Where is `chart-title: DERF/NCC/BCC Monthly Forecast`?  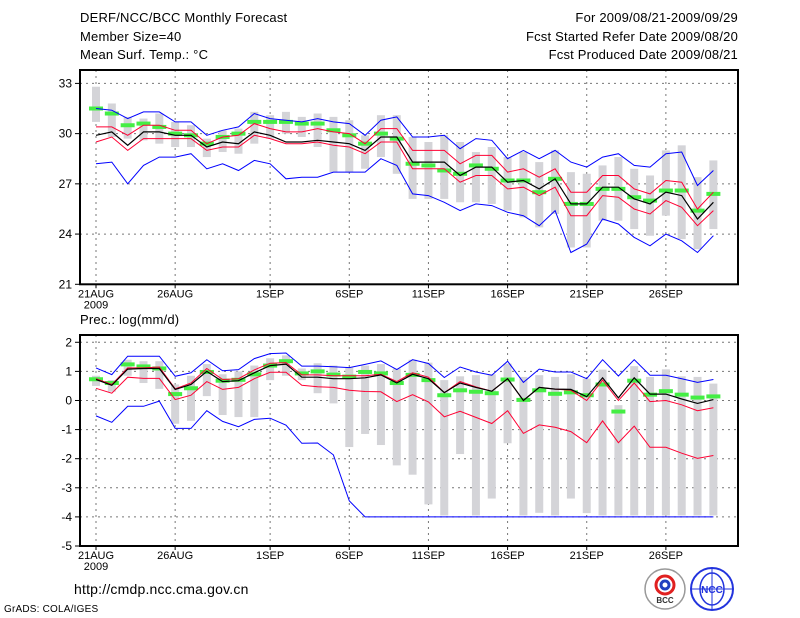
chart-title: DERF/NCC/BCC Monthly Forecast is located at coordinates (184, 17).